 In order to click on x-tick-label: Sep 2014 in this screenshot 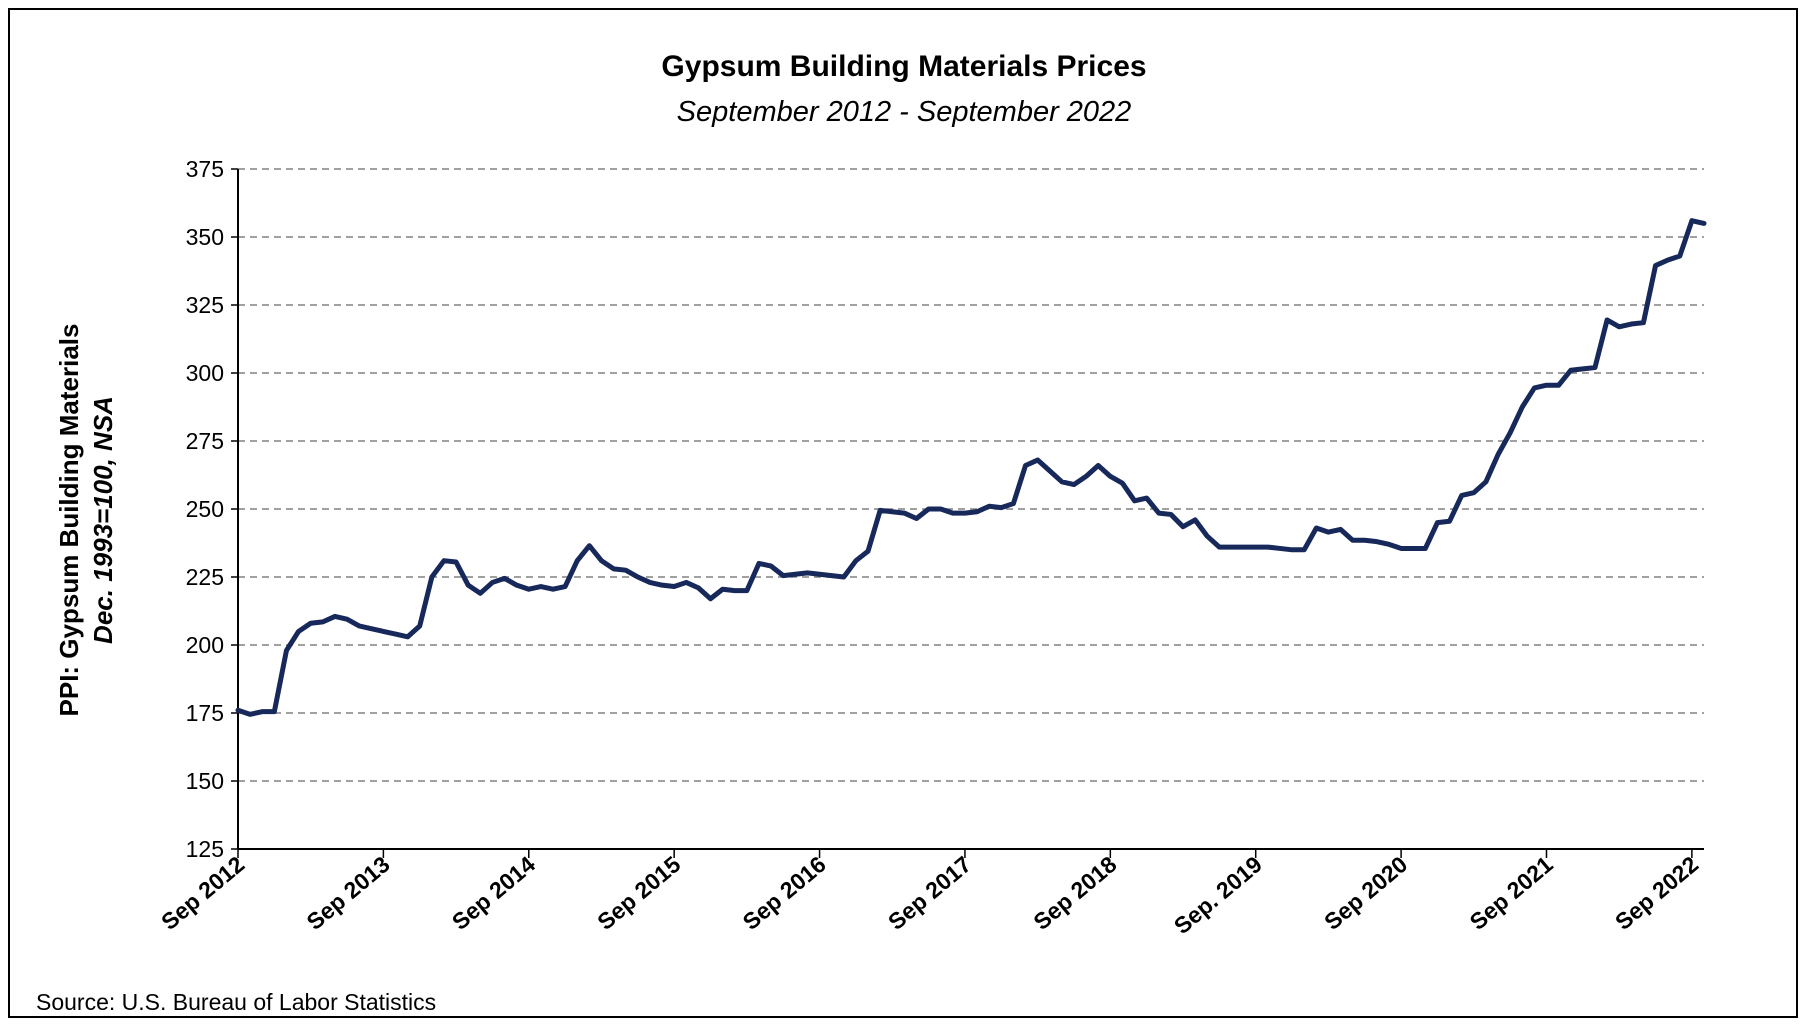, I will do `click(493, 893)`.